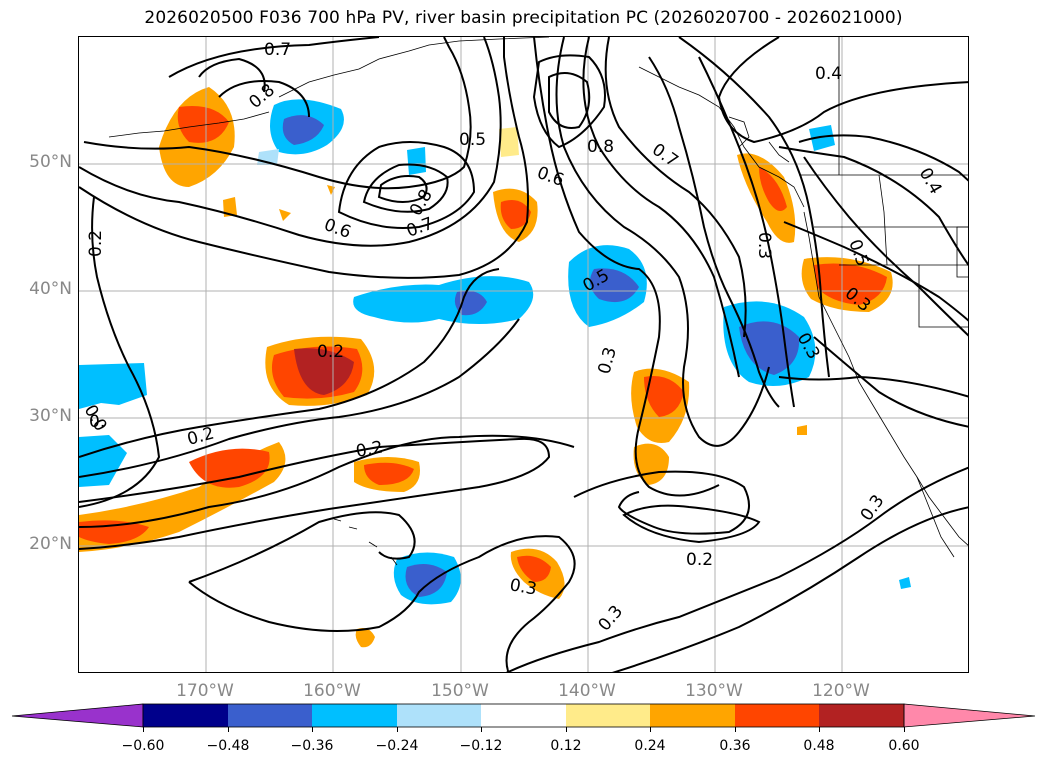 The height and width of the screenshot is (765, 1047). Describe the element at coordinates (883, 220) in the screenshot. I see `state-border-c` at that location.